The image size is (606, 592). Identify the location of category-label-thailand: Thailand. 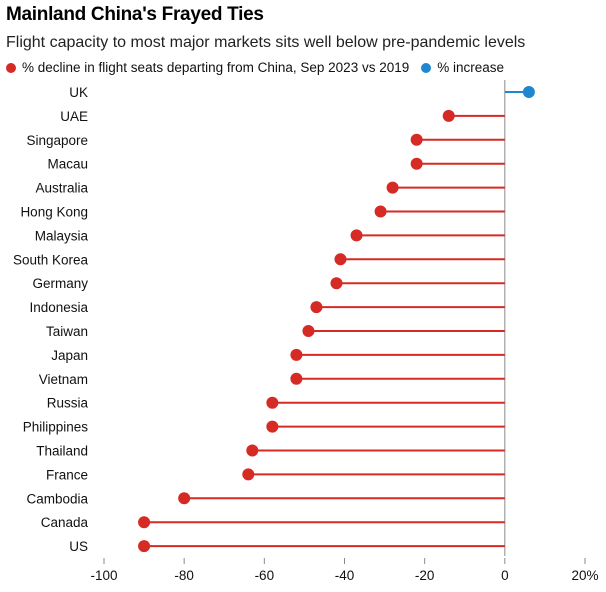
(62, 451).